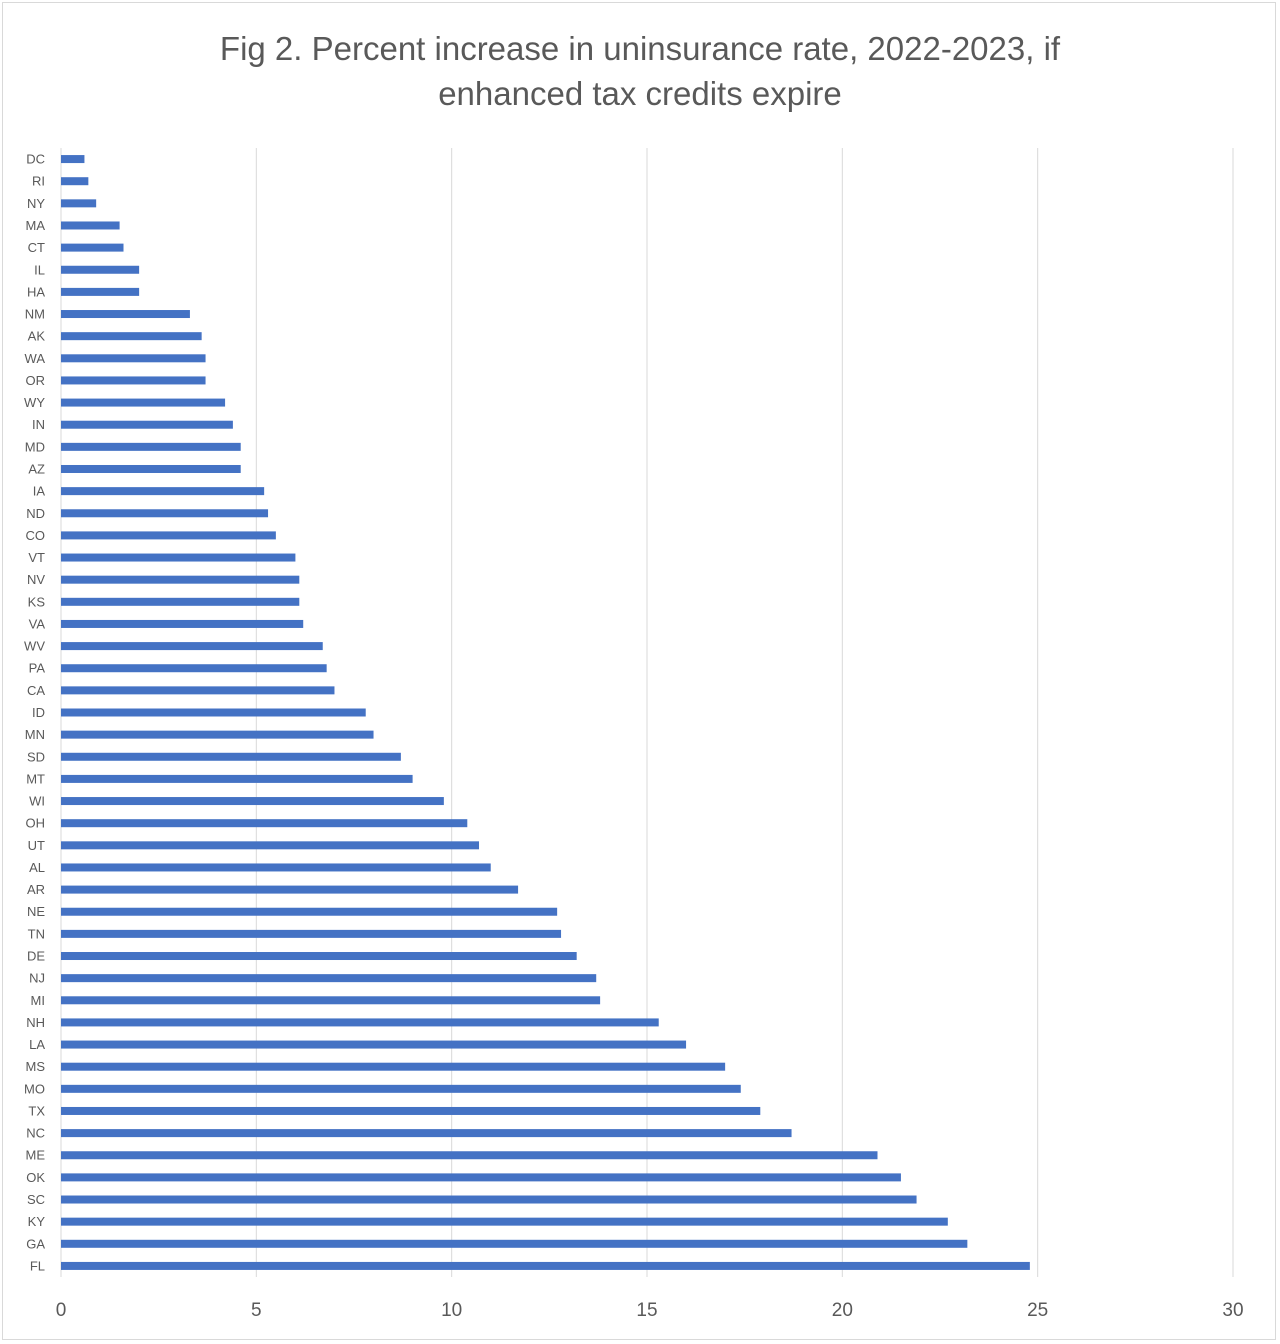  What do you see at coordinates (34, 402) in the screenshot?
I see `category-label-wy: WY` at bounding box center [34, 402].